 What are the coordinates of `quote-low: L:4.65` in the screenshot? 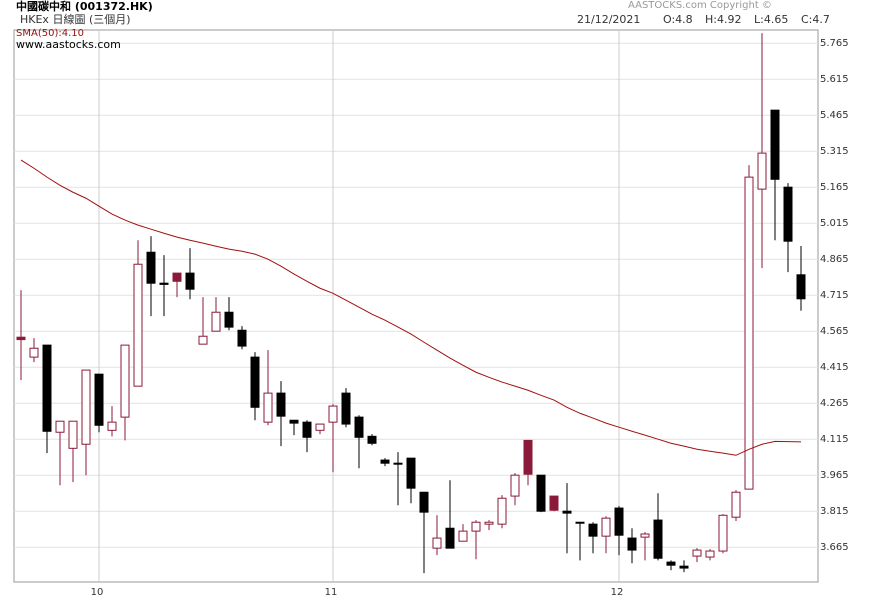 It's located at (771, 19).